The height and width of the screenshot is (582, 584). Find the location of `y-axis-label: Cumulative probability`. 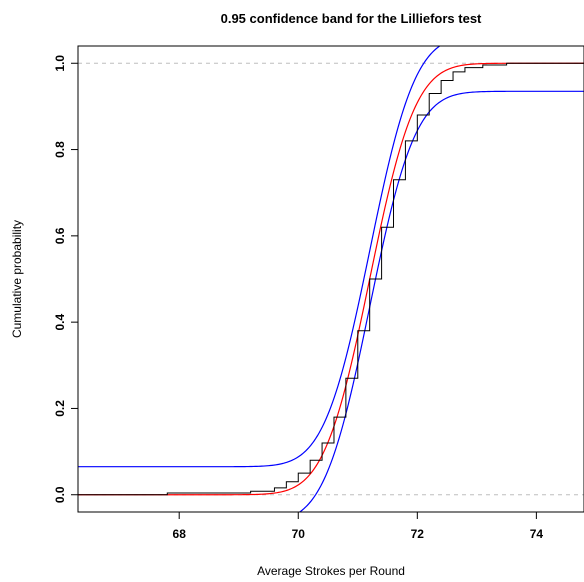

y-axis-label: Cumulative probability is located at coordinates (17, 279).